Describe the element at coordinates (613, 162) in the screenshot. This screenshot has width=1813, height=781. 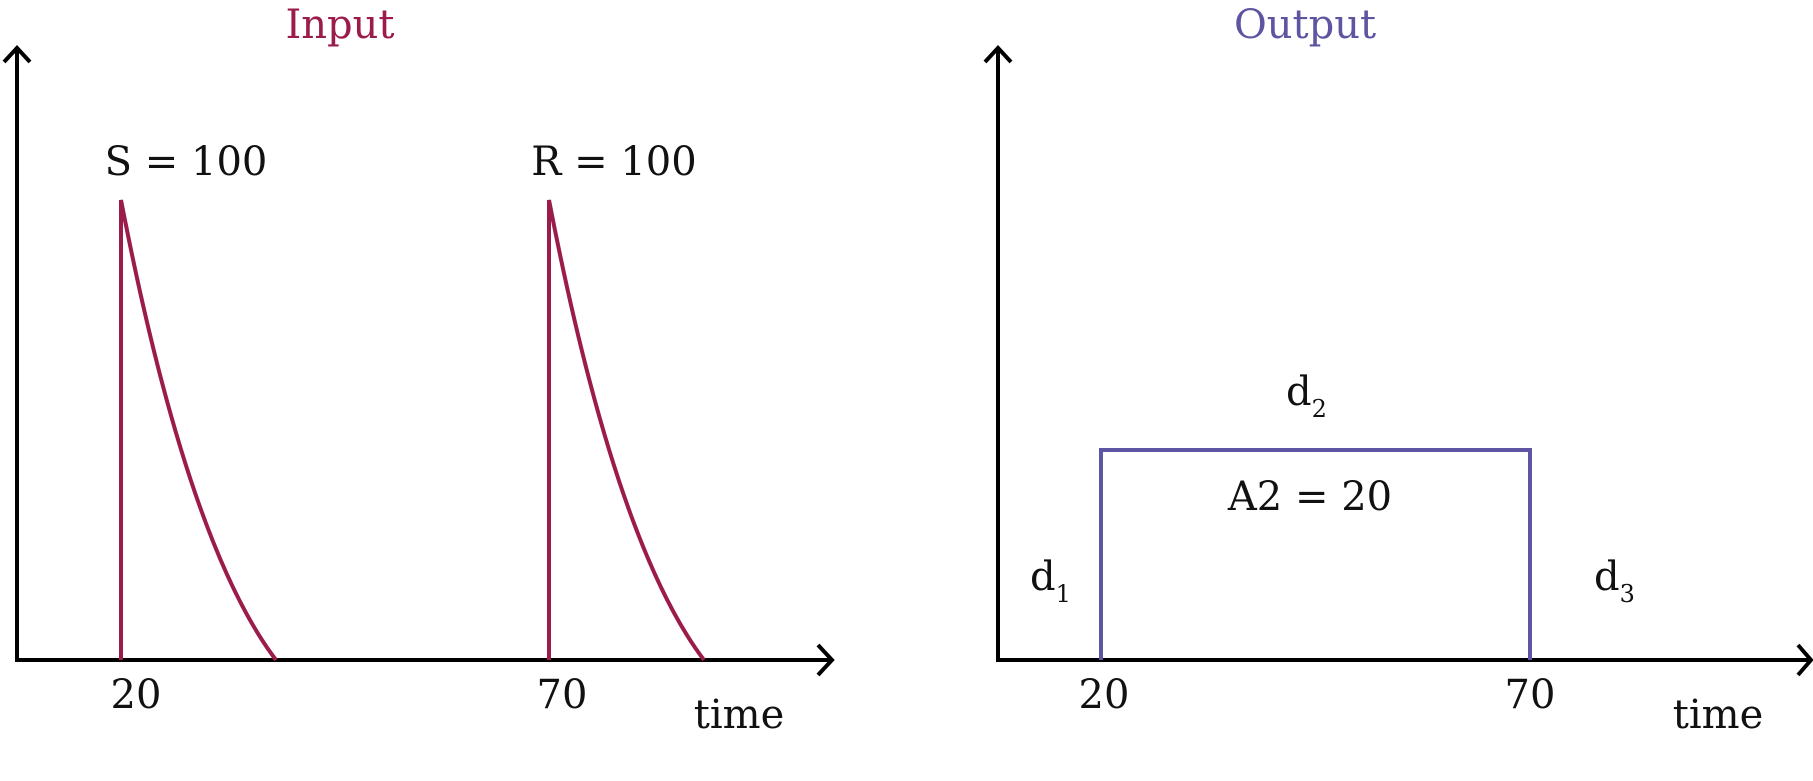
I see `pulse-r-label: R = 100` at that location.